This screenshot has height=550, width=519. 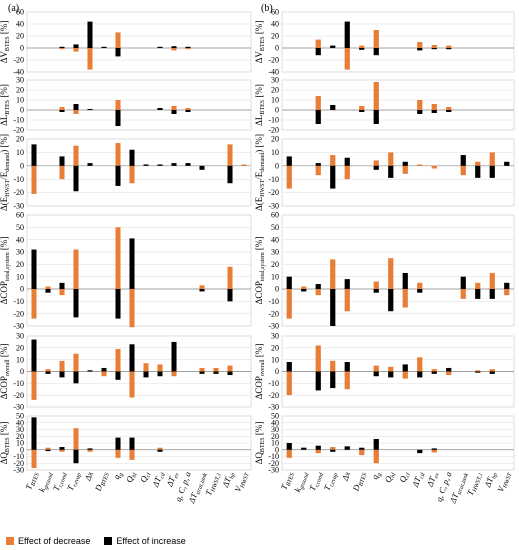 I want to click on legend-item-decrease: Effect of decrease, so click(x=48, y=541).